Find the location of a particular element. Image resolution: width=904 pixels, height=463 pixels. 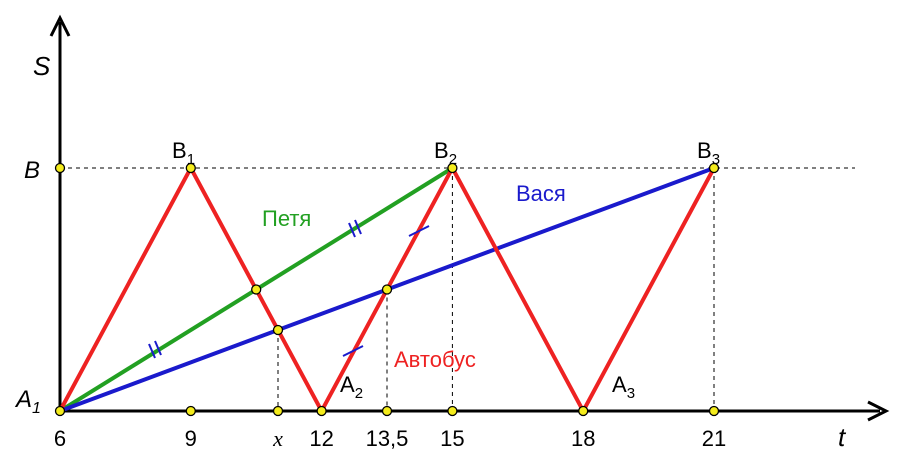

series-name-petya: Петя is located at coordinates (286, 218).